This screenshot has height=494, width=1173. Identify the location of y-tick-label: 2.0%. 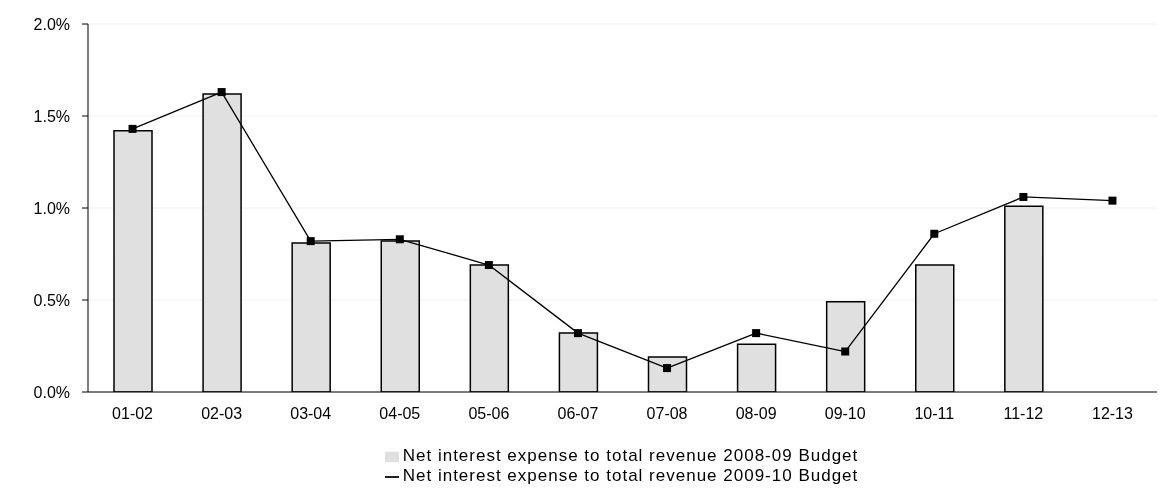
(51, 24).